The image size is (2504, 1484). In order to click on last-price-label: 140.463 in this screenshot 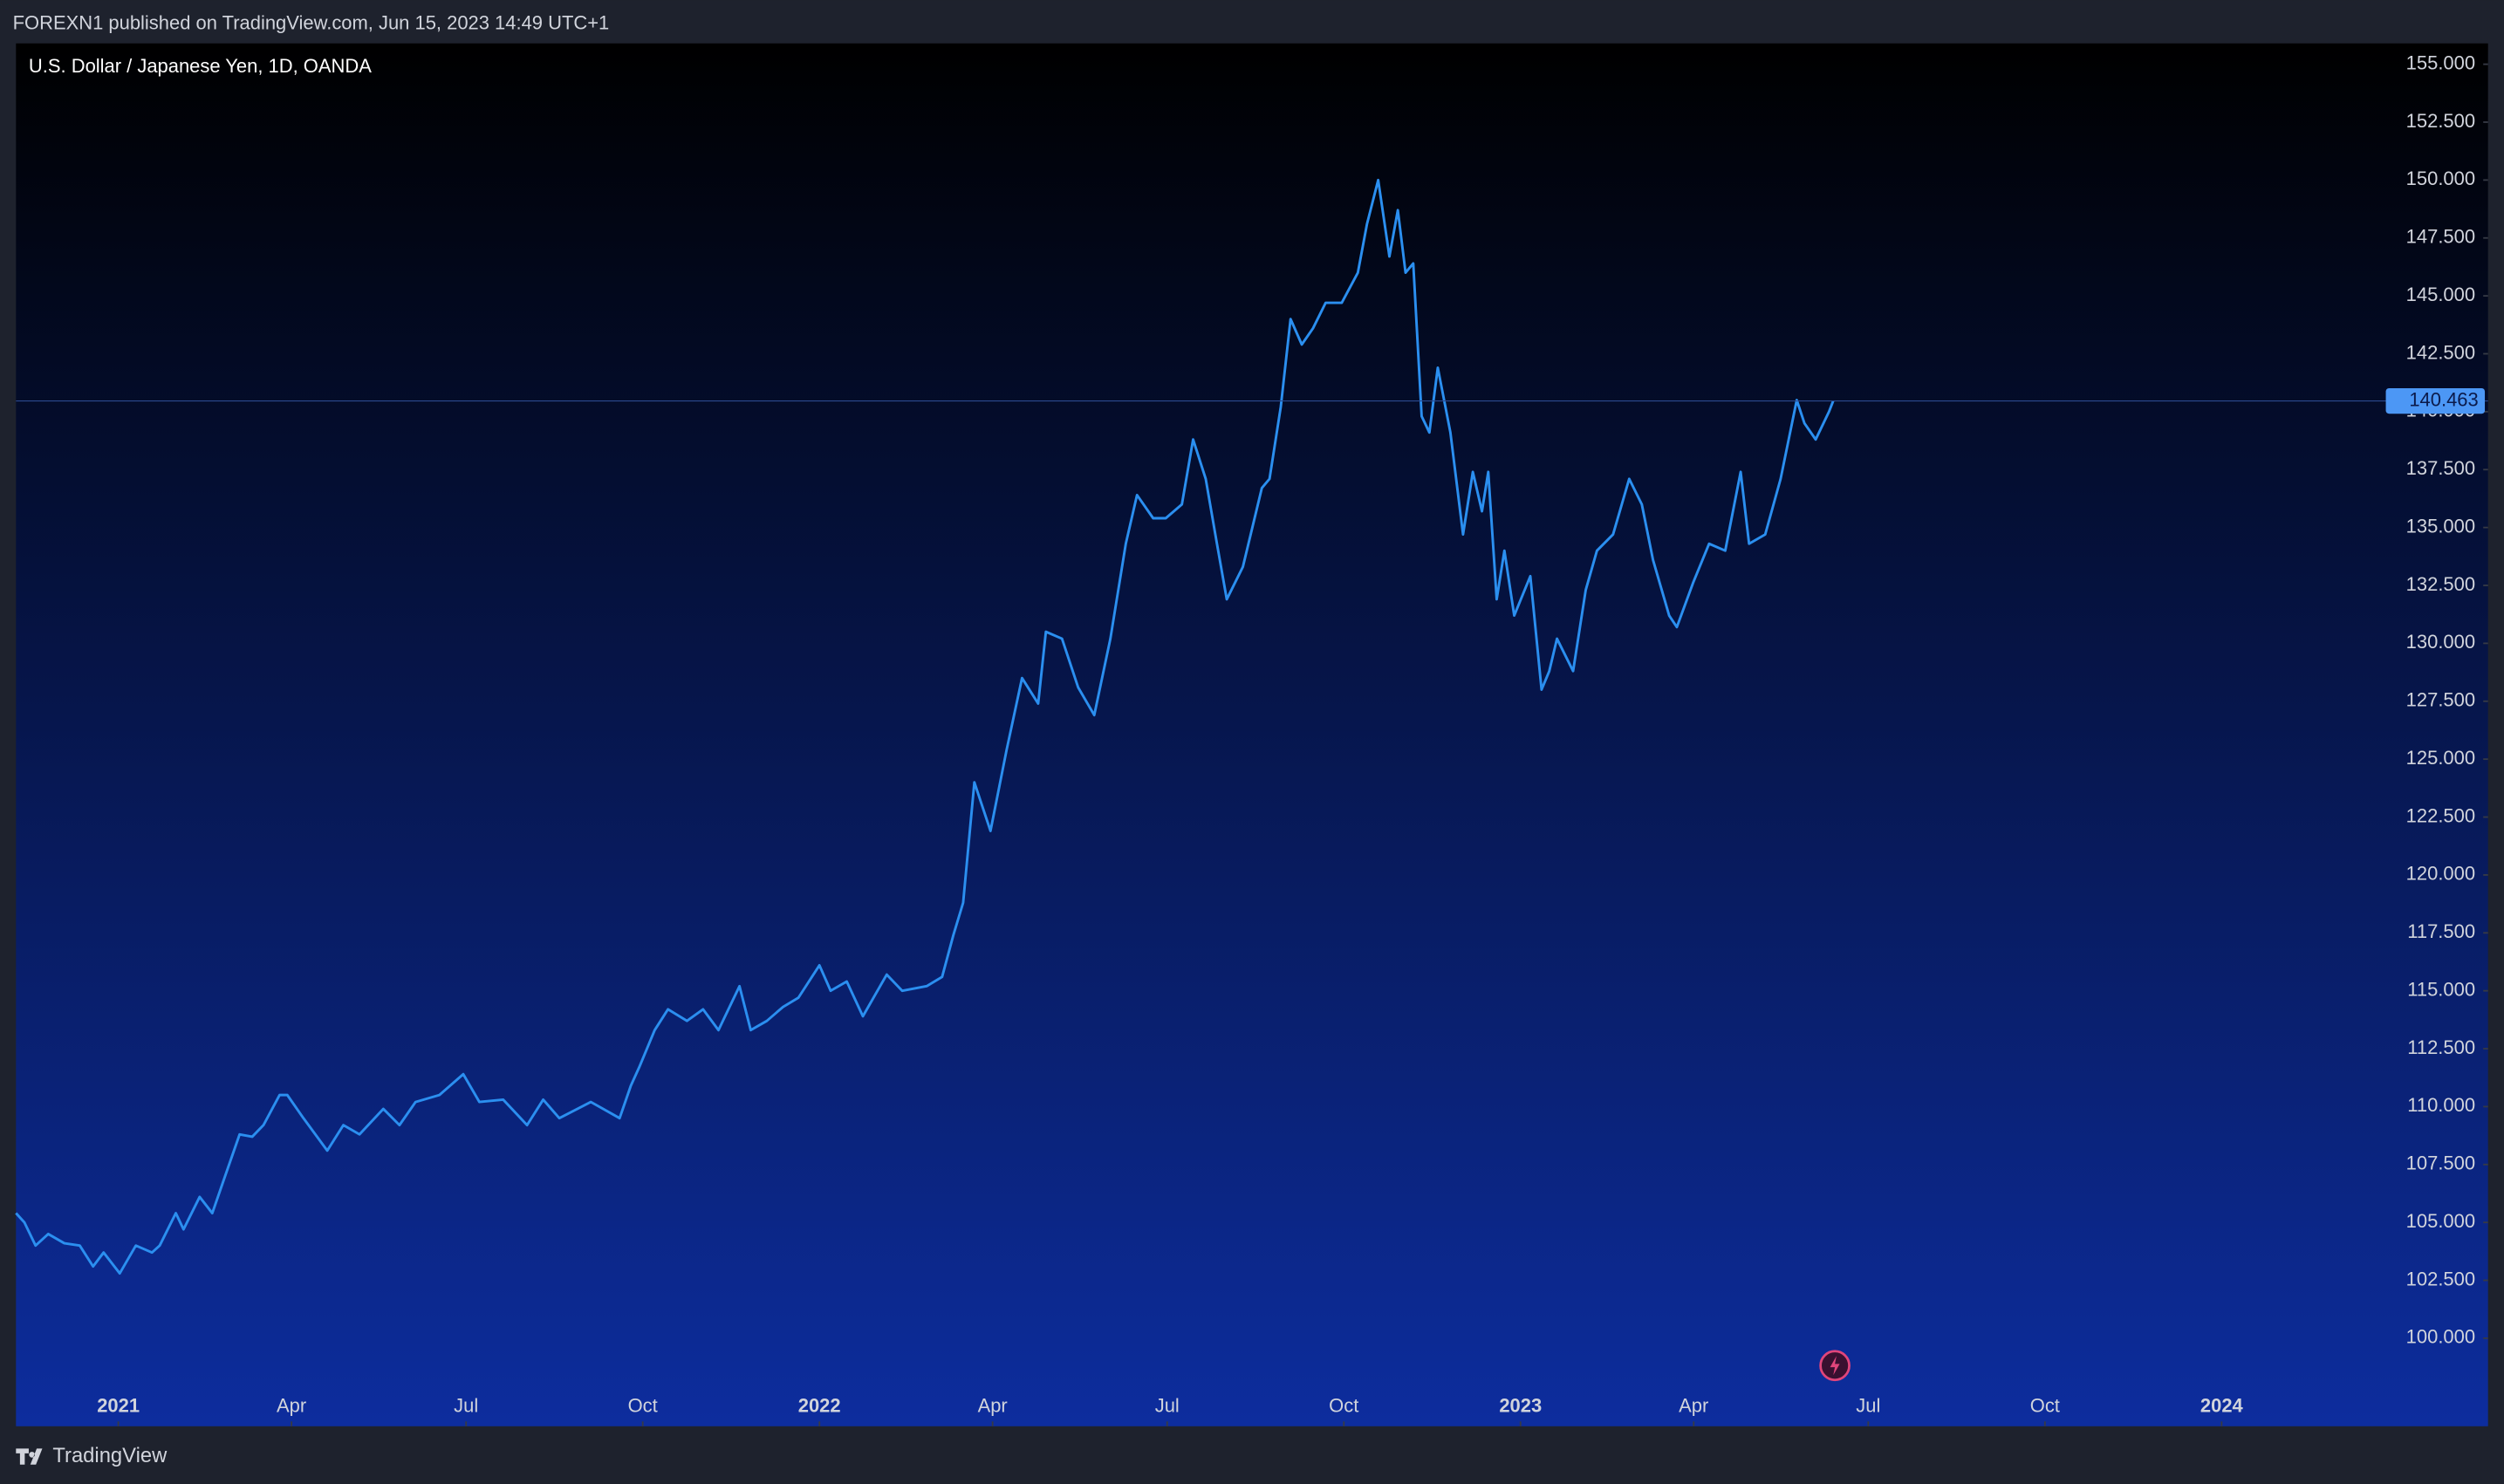, I will do `click(2443, 399)`.